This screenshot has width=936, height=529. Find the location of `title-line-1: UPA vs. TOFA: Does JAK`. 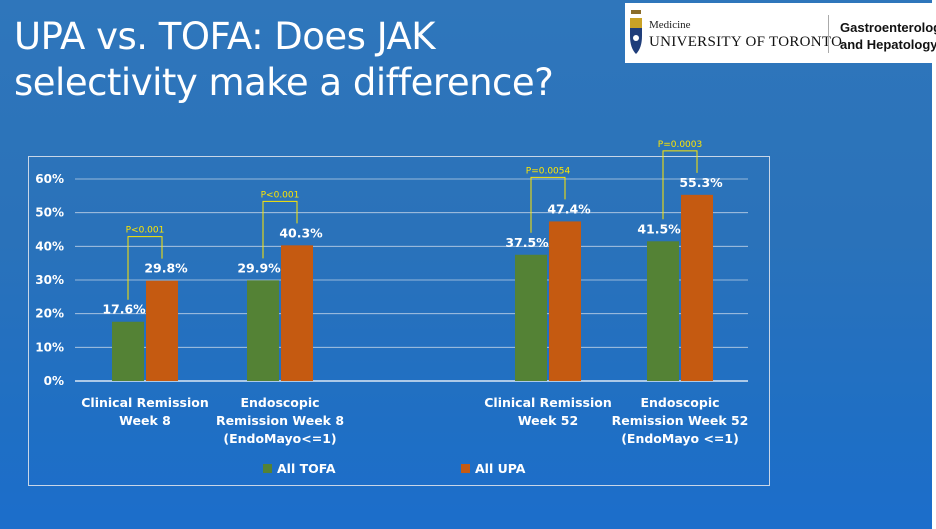

title-line-1: UPA vs. TOFA: Does JAK is located at coordinates (225, 36).